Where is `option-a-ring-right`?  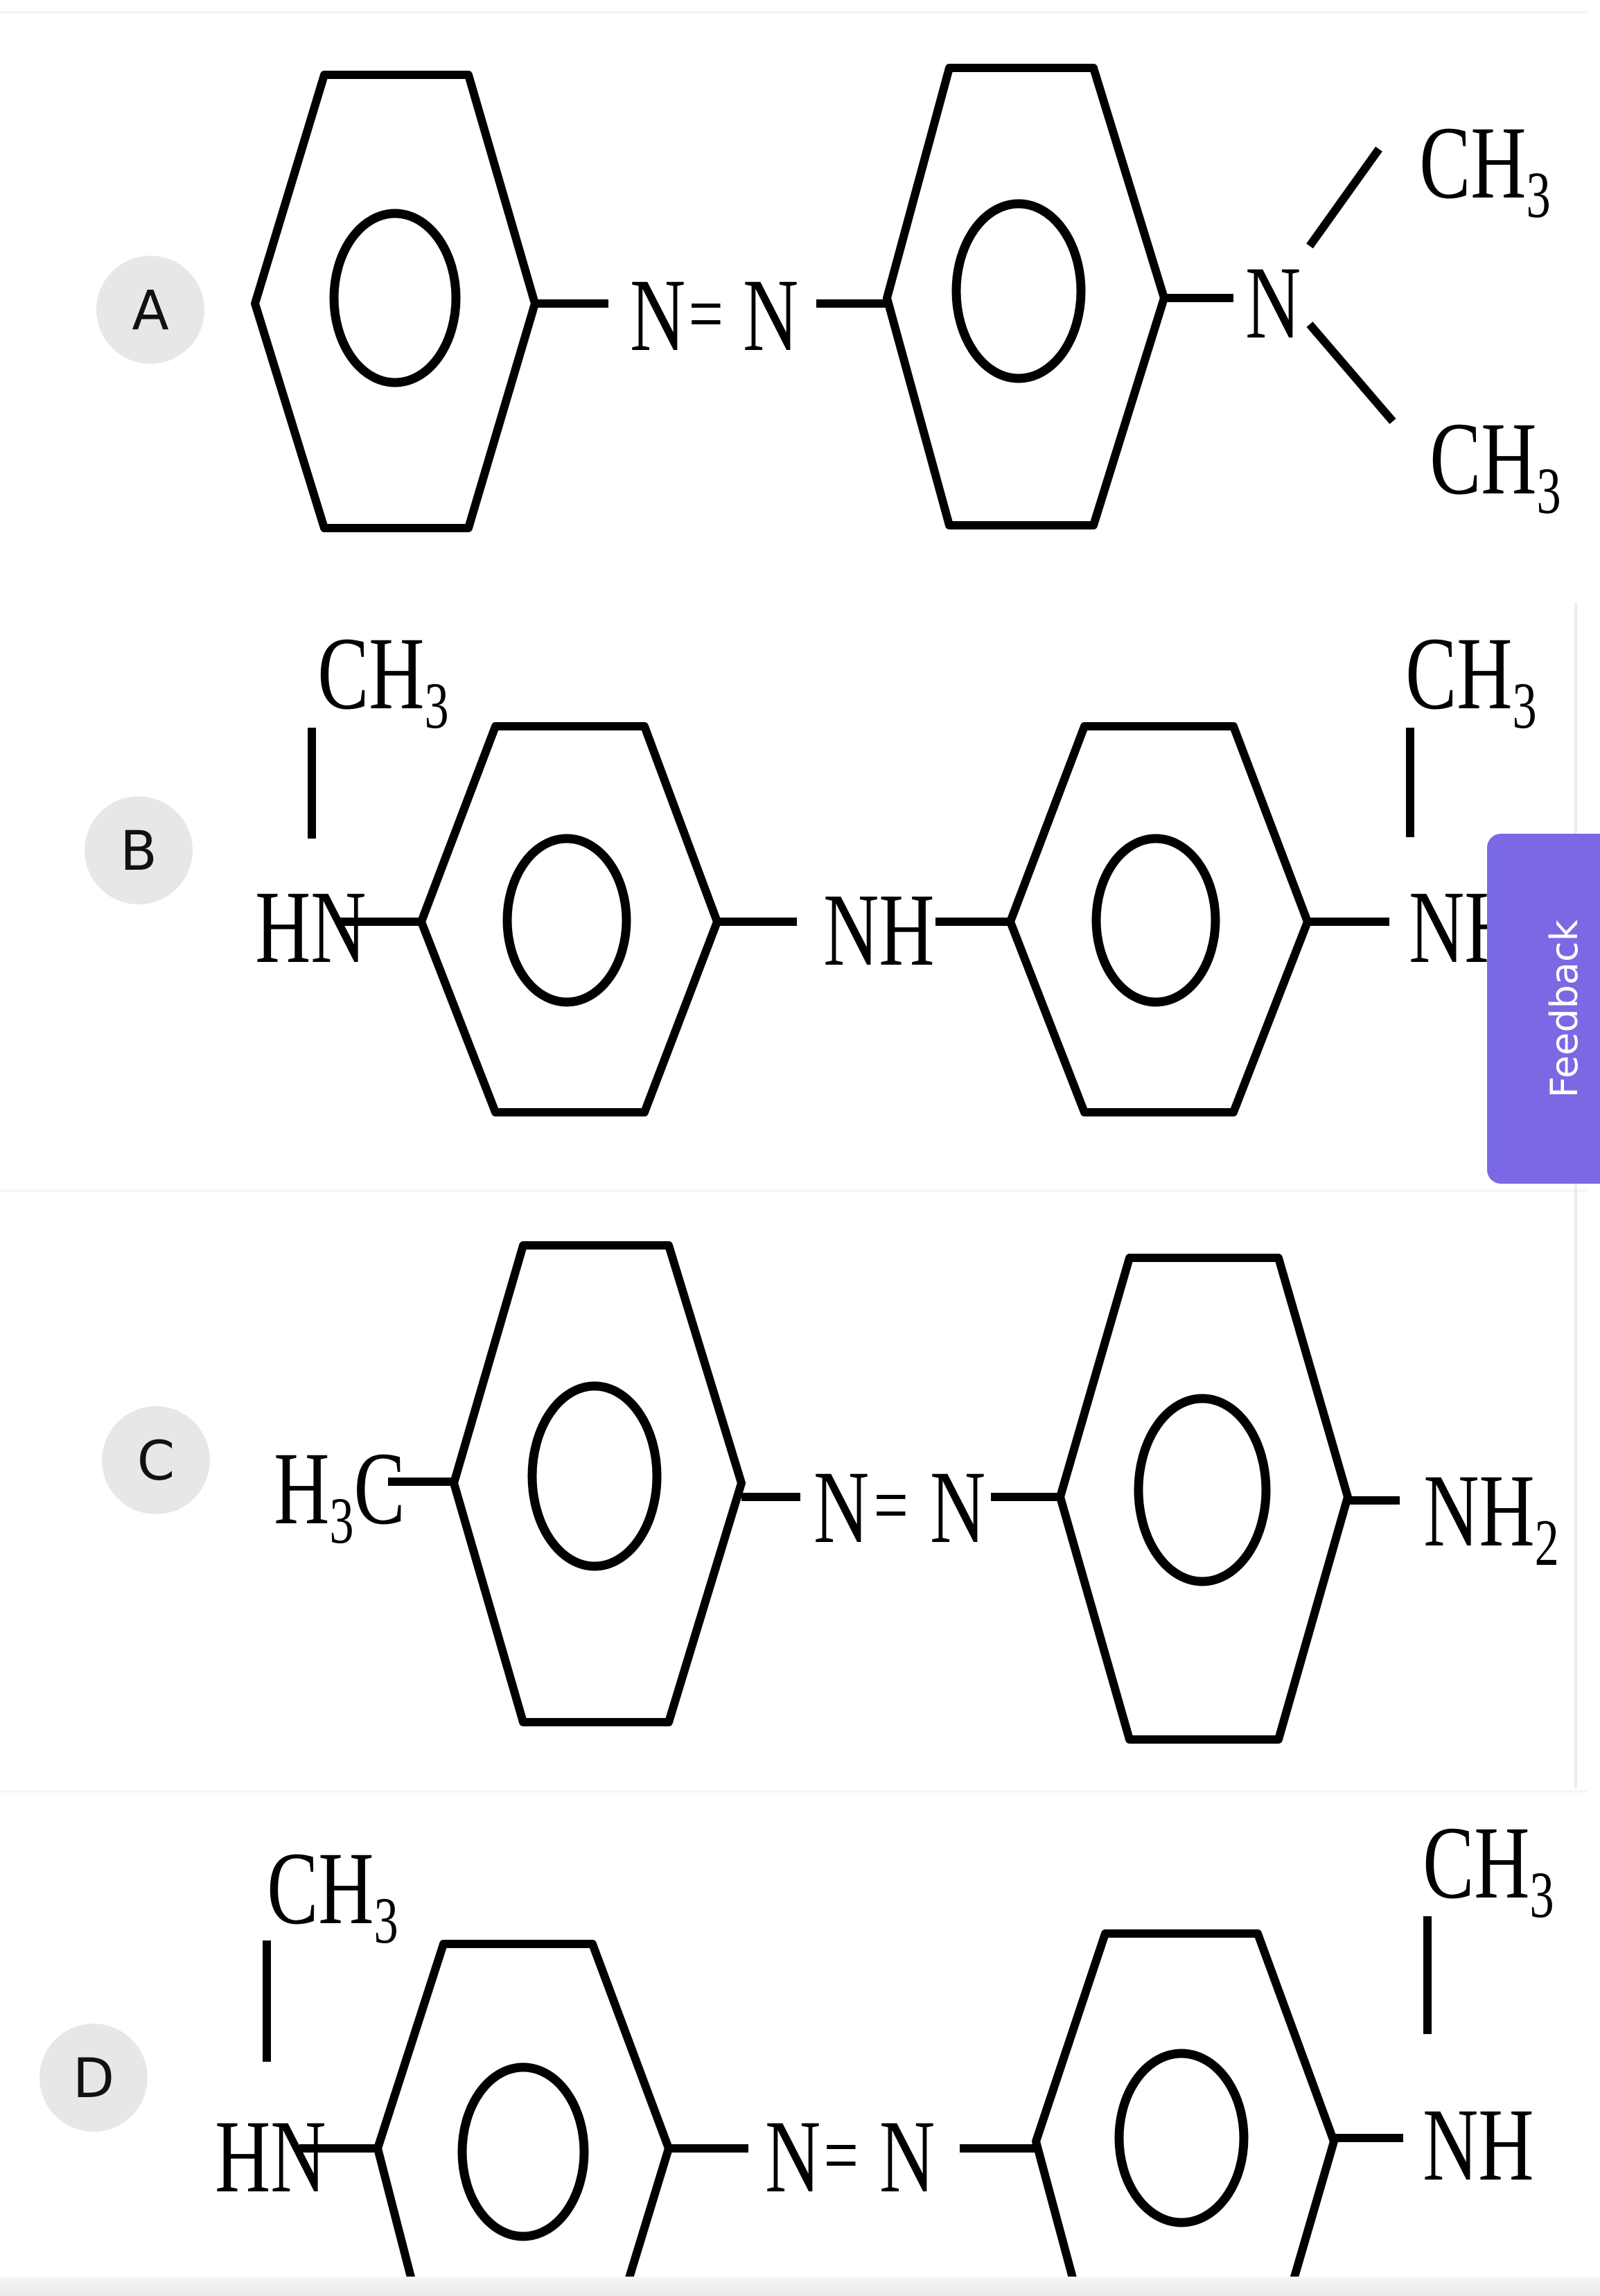 option-a-ring-right is located at coordinates (1025, 296).